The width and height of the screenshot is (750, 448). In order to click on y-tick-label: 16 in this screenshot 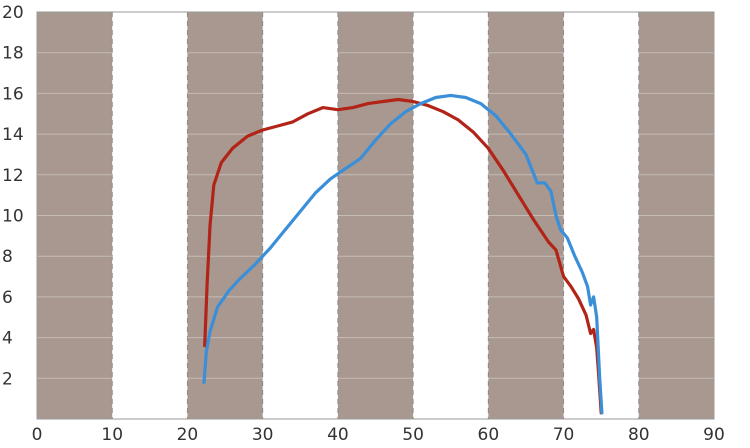, I will do `click(13, 94)`.